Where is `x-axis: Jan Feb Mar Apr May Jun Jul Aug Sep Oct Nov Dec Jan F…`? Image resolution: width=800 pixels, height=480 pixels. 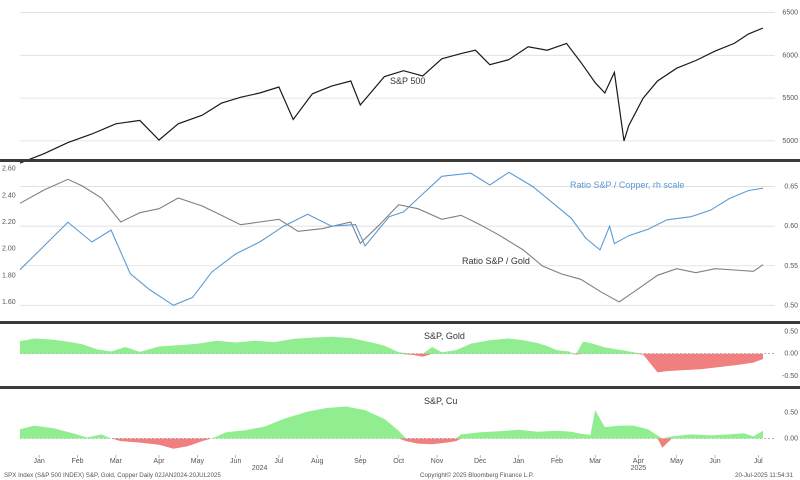
x-axis: Jan Feb Mar Apr May Jun Jul Aug Sep Oct Nov Dec Jan F… is located at coordinates (398, 463).